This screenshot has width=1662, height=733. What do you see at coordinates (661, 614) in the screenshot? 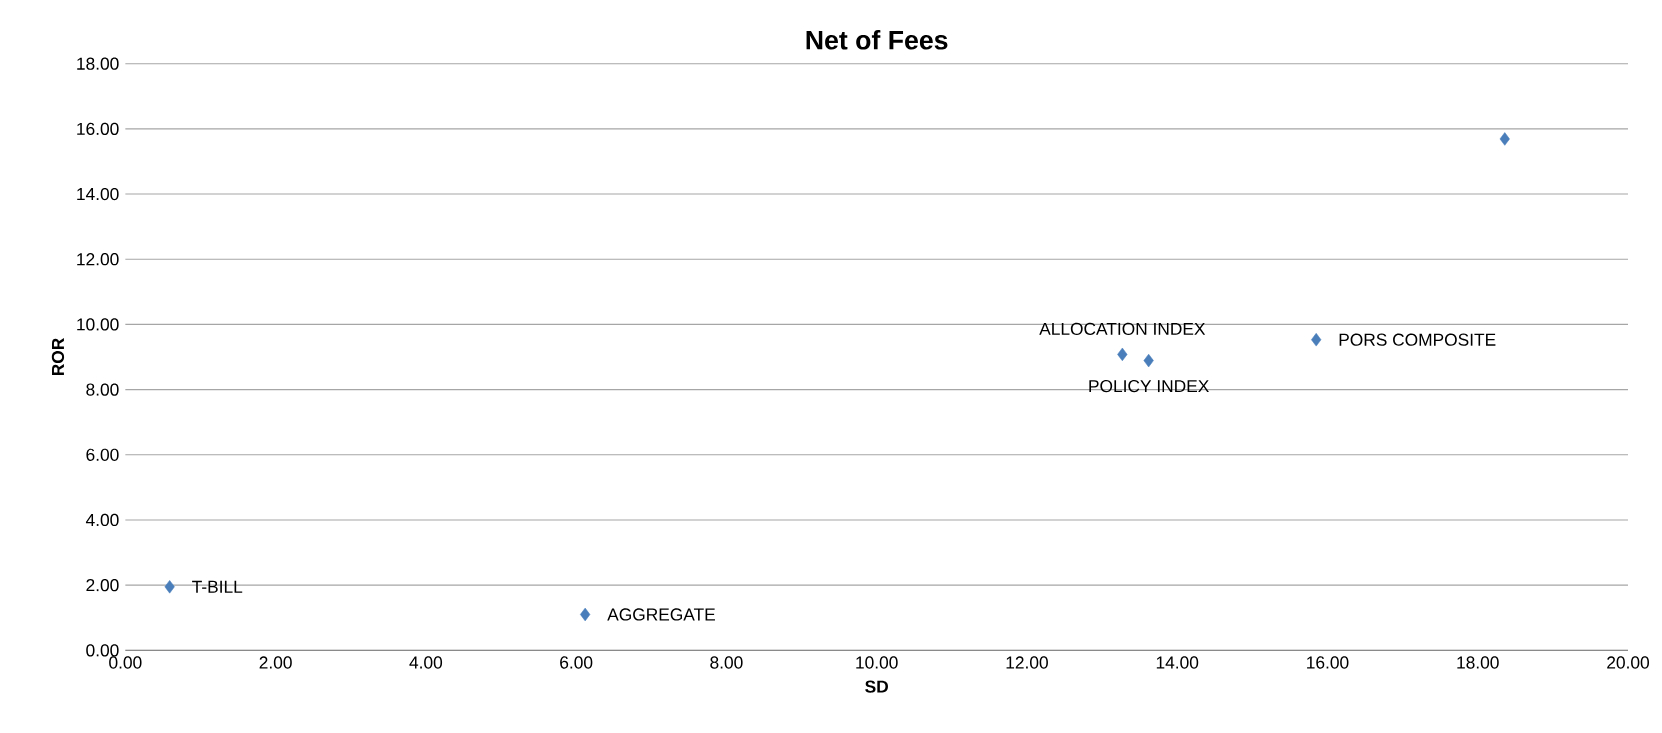
I see `annotation: AGGREGATE` at bounding box center [661, 614].